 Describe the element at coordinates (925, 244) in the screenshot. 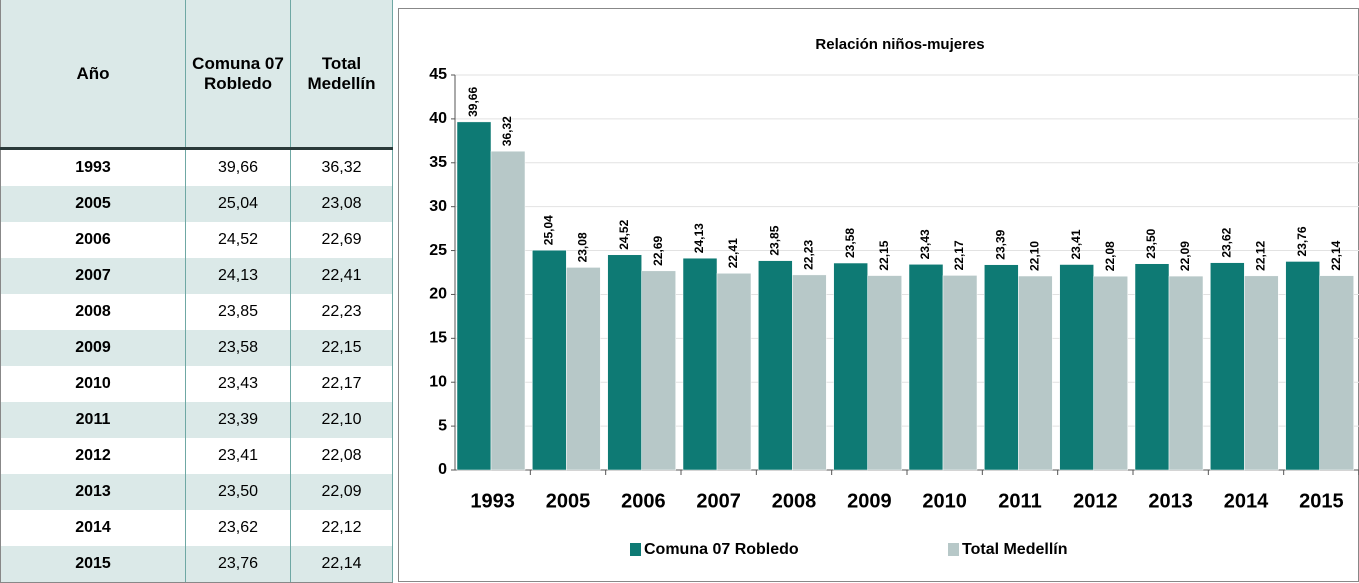

I see `value-label: 23,43` at that location.